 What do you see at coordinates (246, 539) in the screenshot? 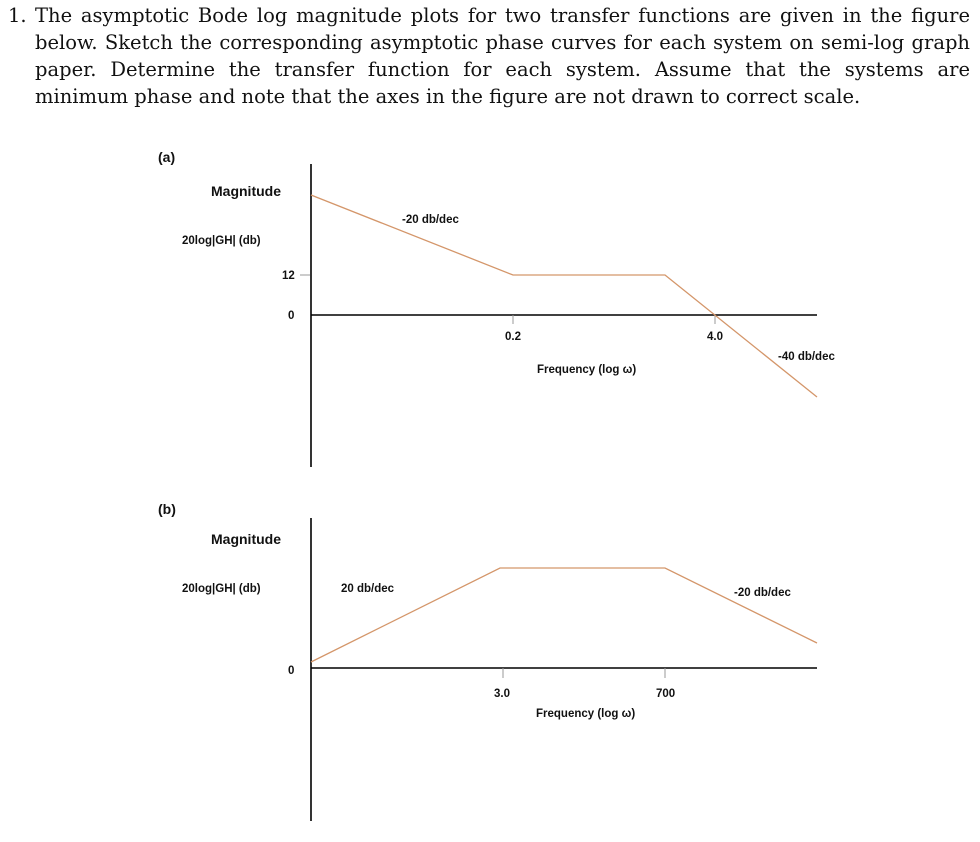
I see `figure-b-y-title: Magnitude` at bounding box center [246, 539].